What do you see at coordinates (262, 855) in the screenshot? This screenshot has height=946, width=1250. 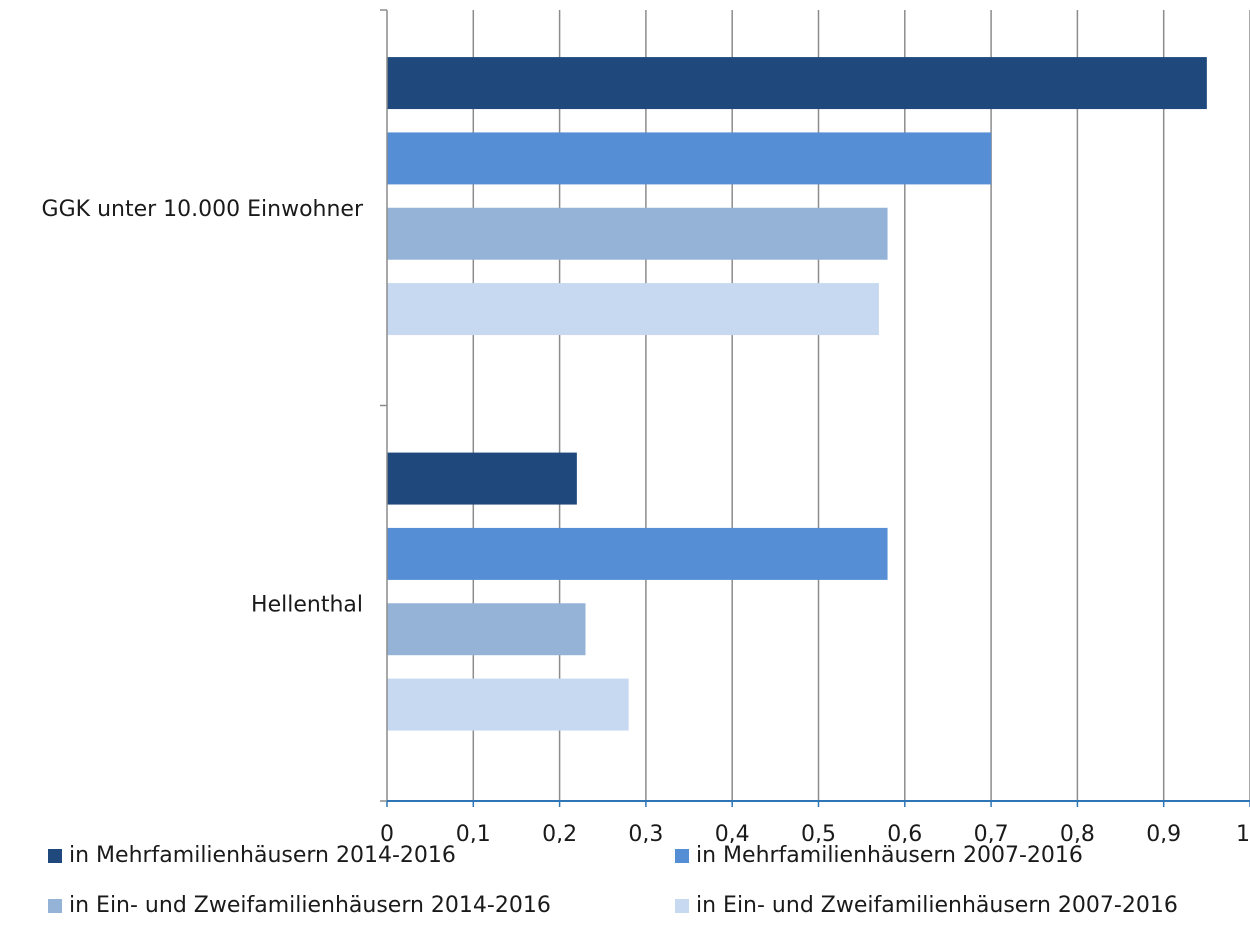 I see `legend-label: in Mehrfamilienhäusern 2014-2016` at bounding box center [262, 855].